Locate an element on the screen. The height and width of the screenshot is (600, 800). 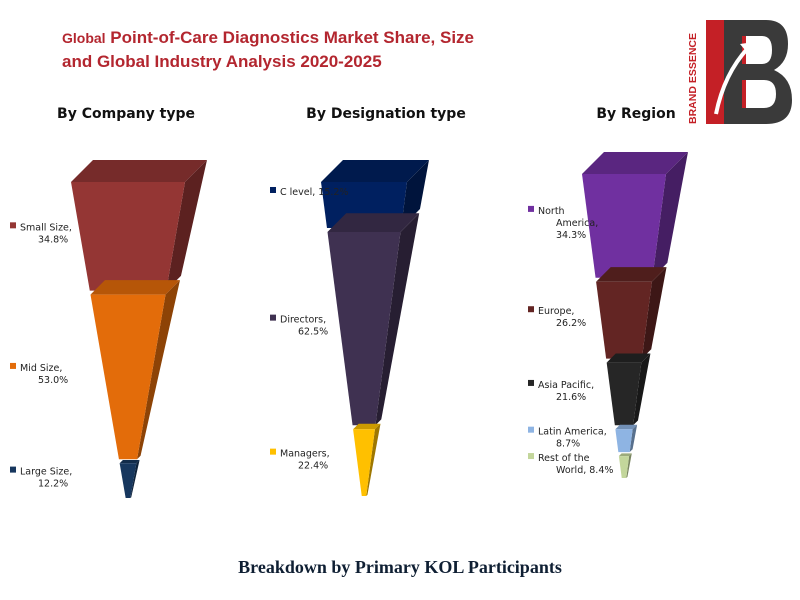
logo-text-wrap: BRAND ESSENCE is located at coordinates (693, 78).